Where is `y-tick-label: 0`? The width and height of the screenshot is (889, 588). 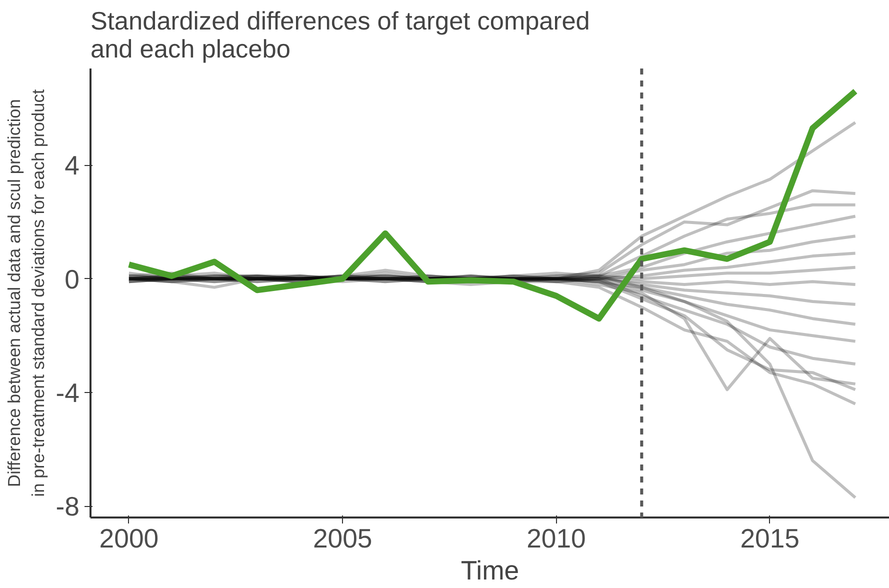 y-tick-label: 0 is located at coordinates (72, 279).